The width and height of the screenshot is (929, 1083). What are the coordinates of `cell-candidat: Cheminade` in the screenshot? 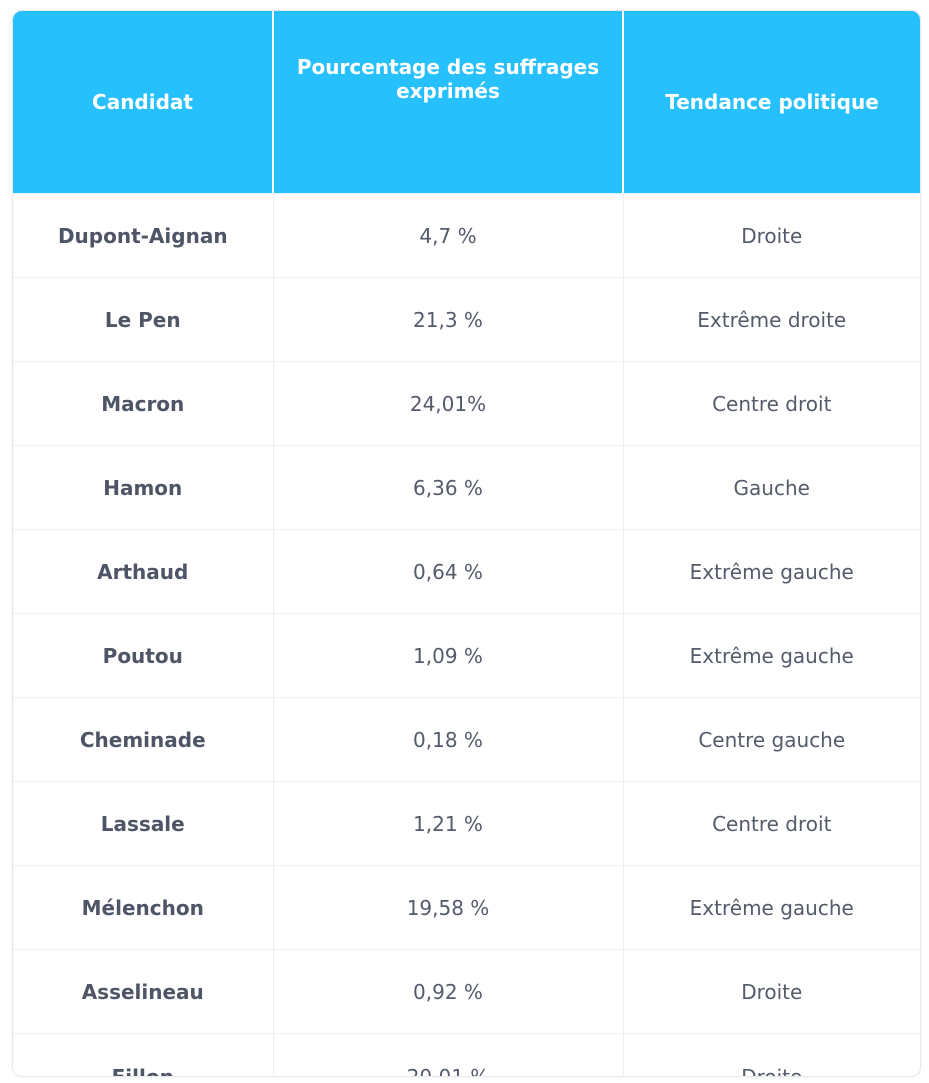 It's located at (143, 739).